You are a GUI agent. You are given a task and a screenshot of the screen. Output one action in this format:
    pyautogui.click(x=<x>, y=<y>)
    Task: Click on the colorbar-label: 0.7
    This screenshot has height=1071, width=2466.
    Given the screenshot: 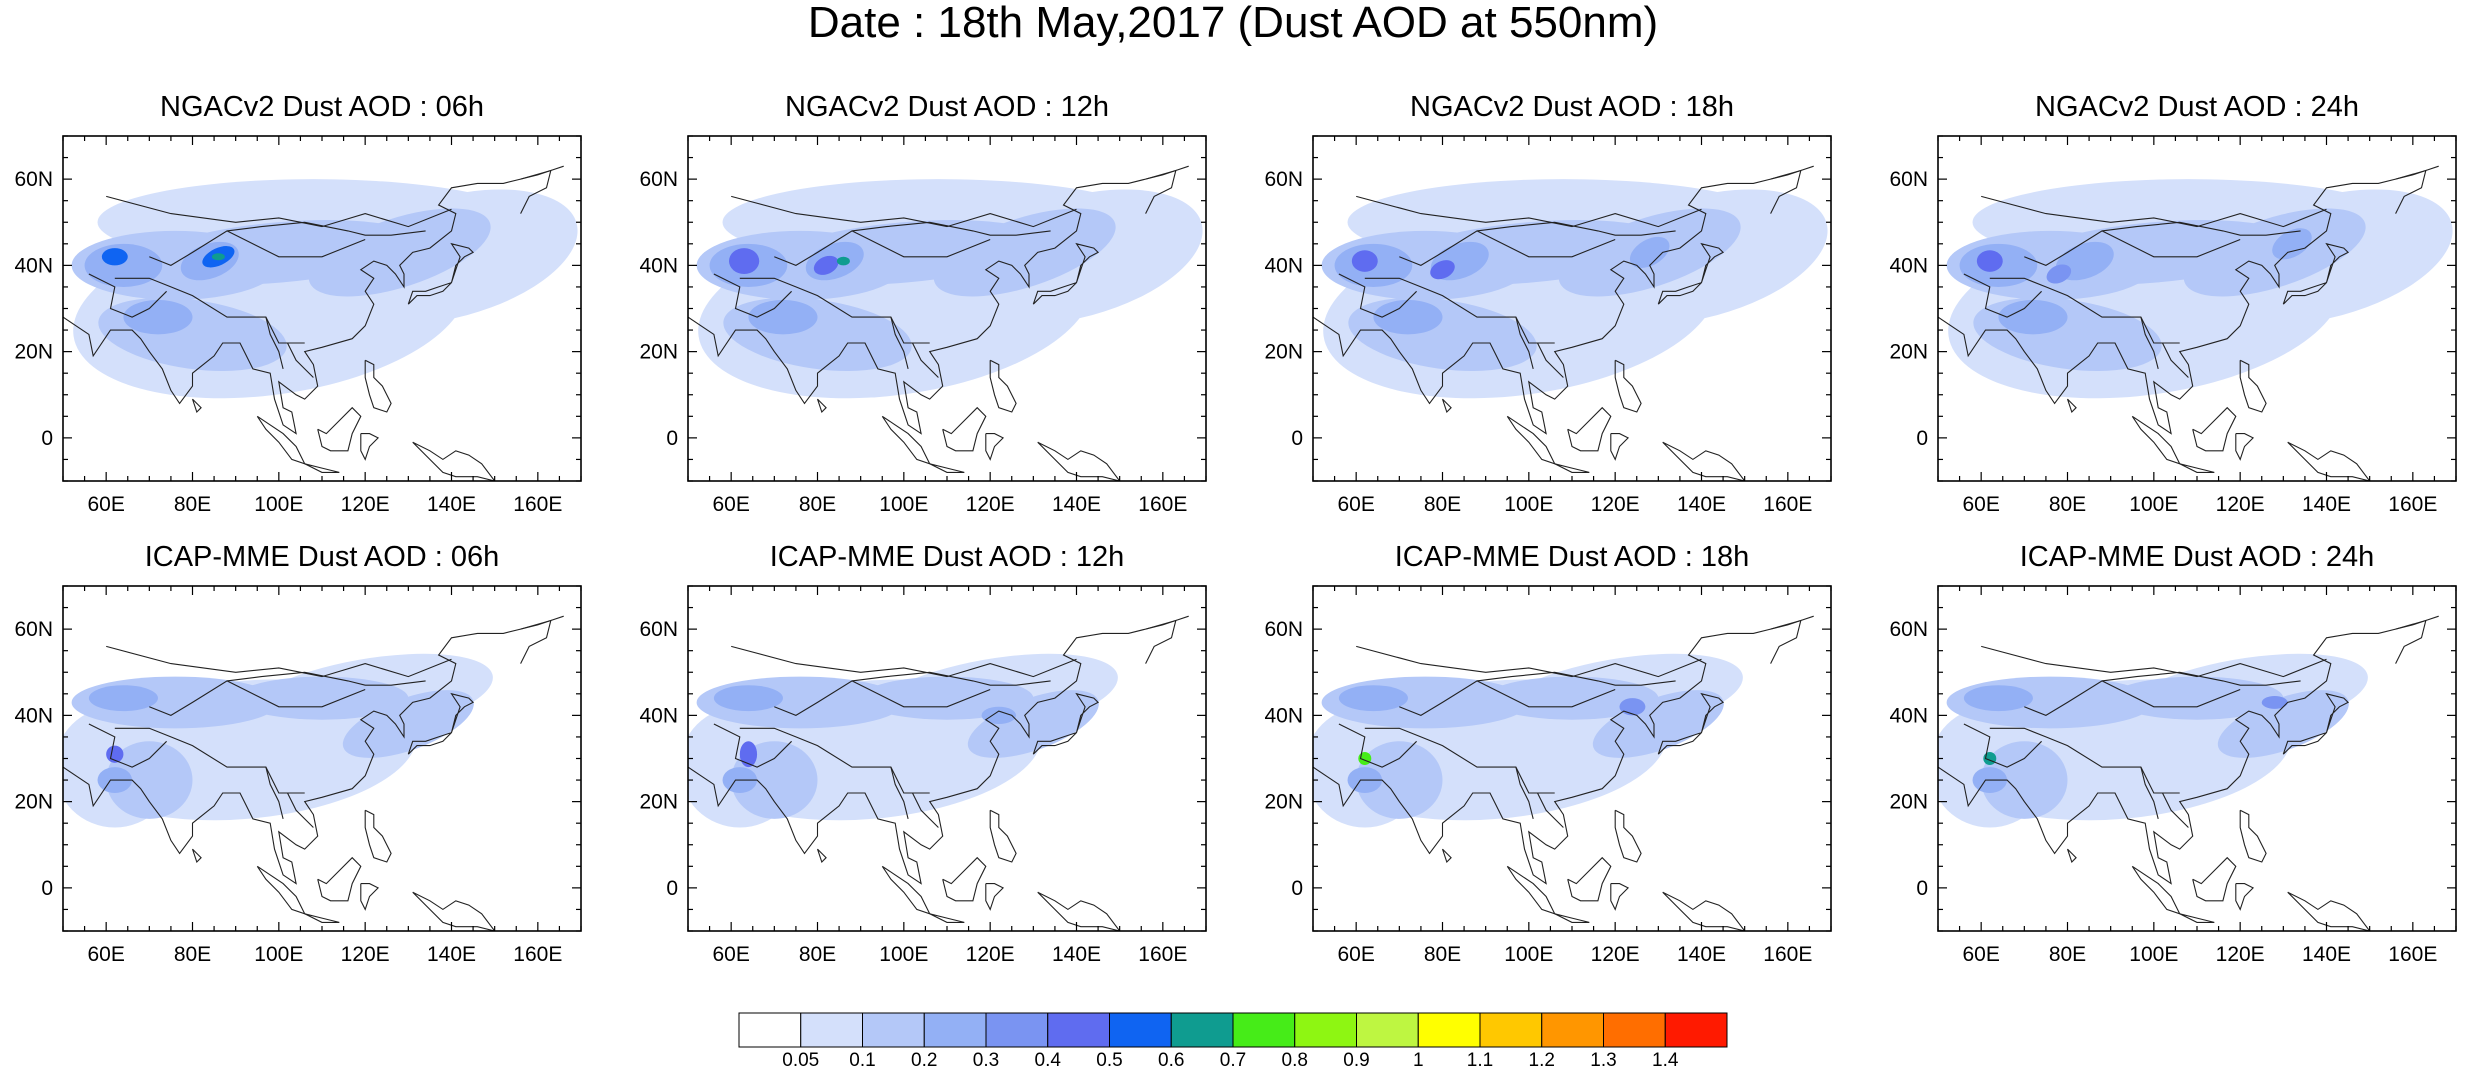 What is the action you would take?
    pyautogui.click(x=1233, y=1060)
    